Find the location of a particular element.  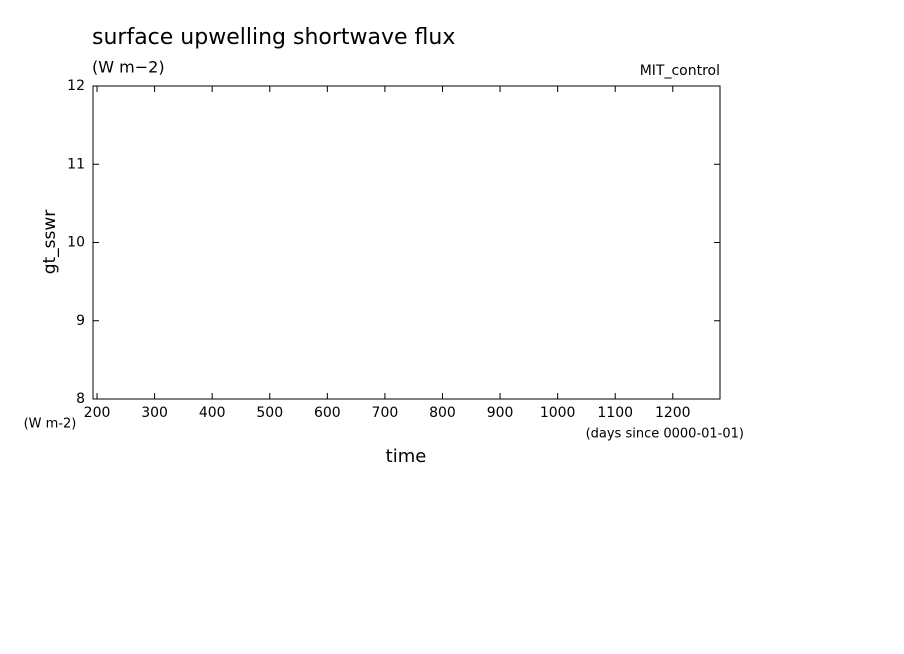

x-tick-label: 700 is located at coordinates (385, 413).